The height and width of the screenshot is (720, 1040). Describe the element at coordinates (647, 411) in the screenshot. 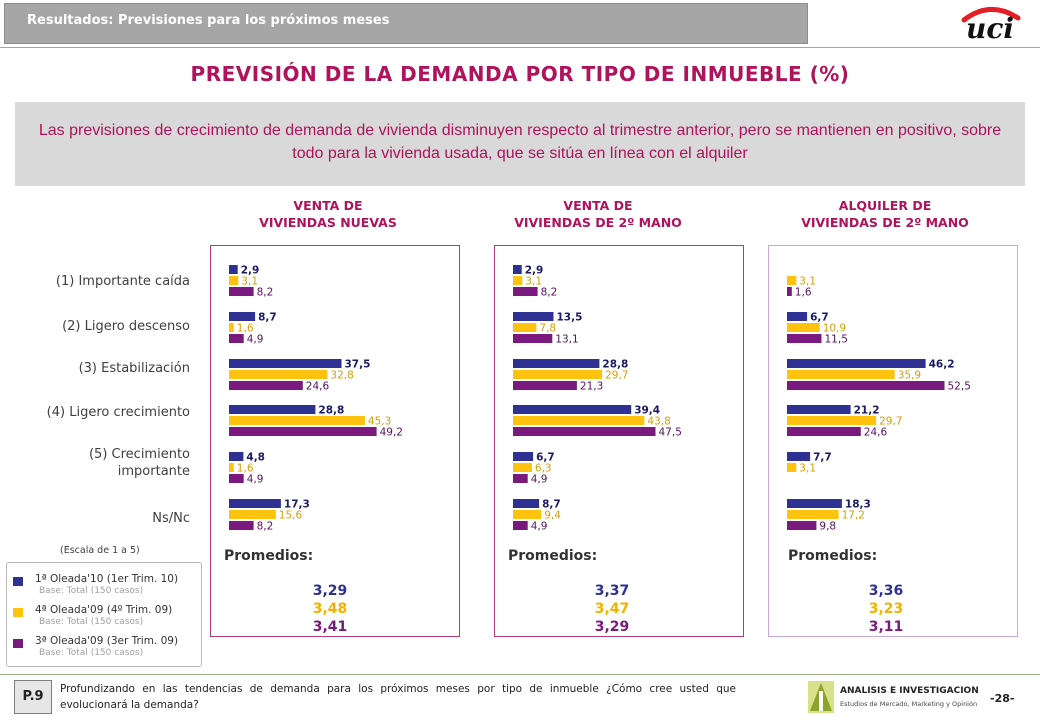

I see `data-label: 39,4` at that location.